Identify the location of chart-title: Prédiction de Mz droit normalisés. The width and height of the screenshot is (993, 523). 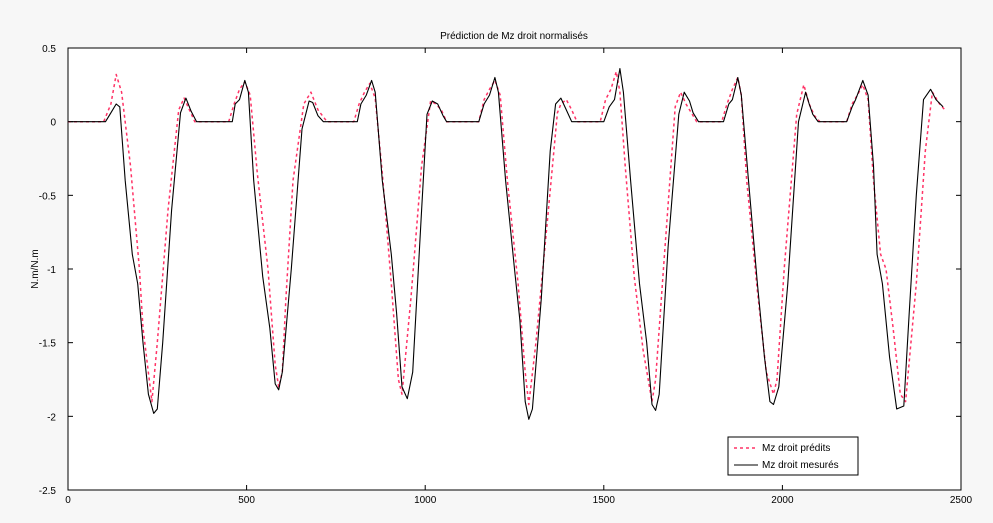
(514, 36).